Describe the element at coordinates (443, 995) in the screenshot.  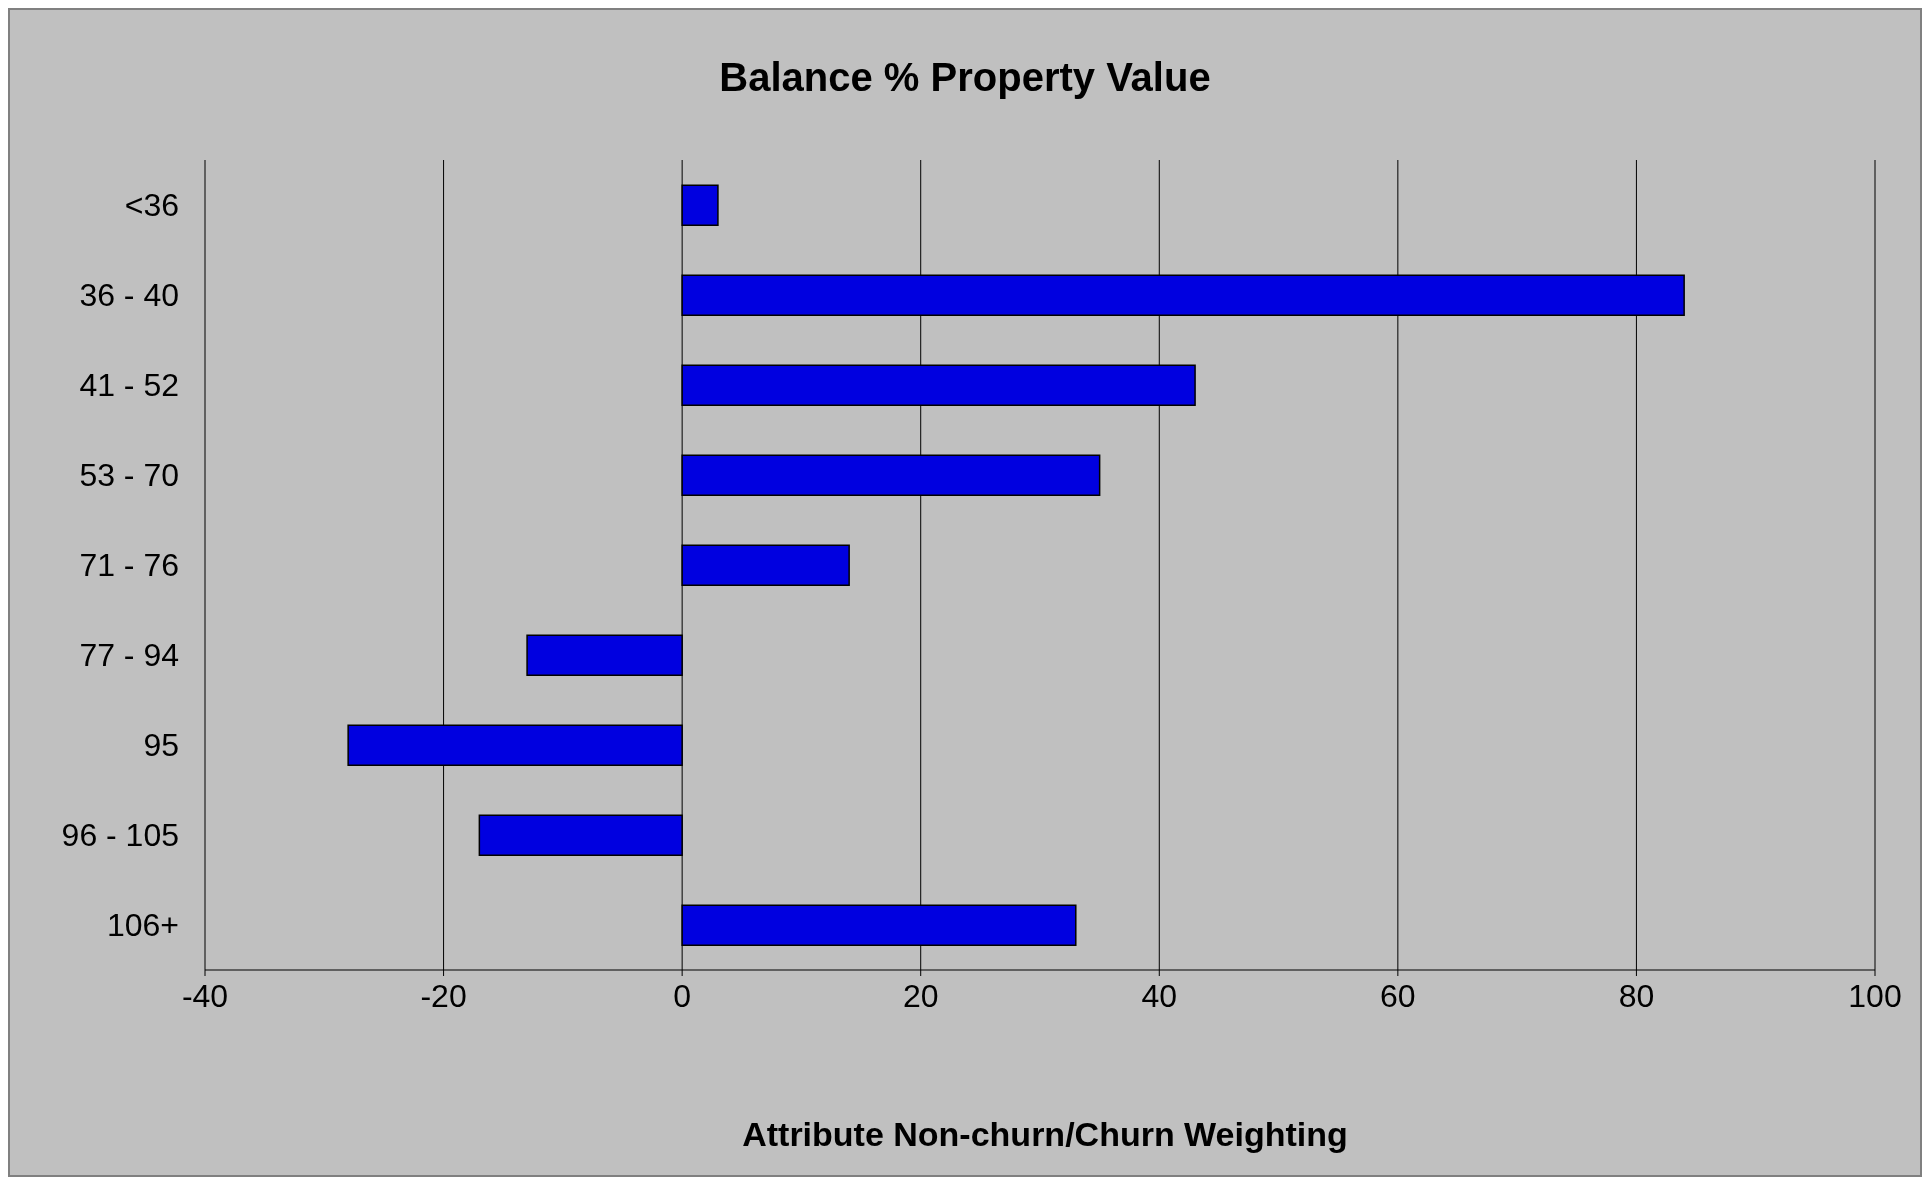
I see `x-tick-label: -20` at that location.